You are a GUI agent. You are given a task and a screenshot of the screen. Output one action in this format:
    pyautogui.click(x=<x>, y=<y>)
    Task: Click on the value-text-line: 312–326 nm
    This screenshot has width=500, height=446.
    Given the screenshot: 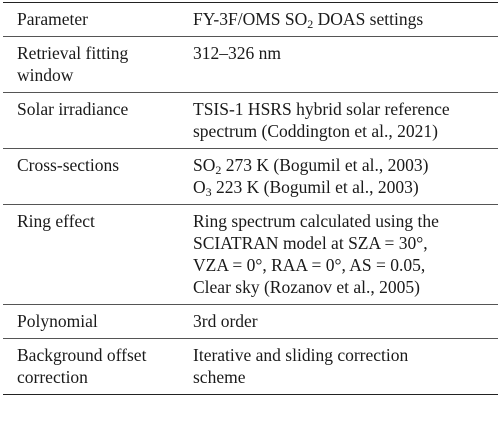 What is the action you would take?
    pyautogui.click(x=237, y=53)
    